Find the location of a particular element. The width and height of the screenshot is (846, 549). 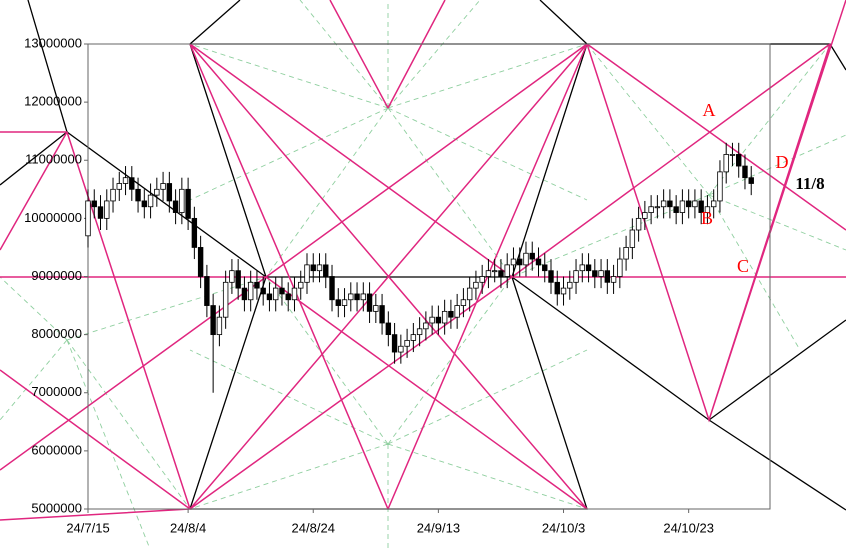

y-tick-label: 10000000 is located at coordinates (53, 217).